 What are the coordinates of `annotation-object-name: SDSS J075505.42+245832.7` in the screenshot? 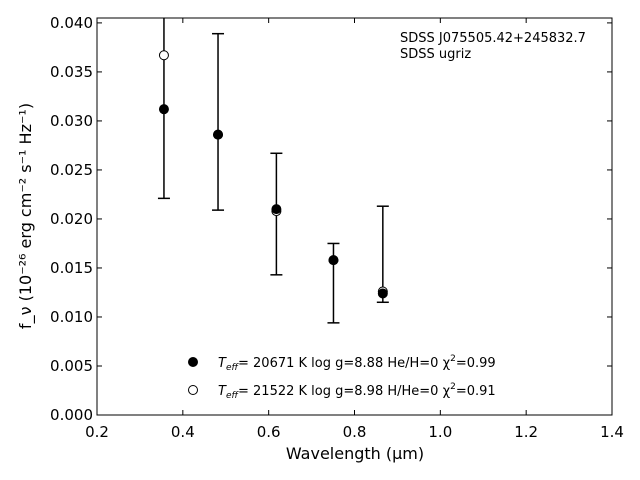 It's located at (493, 38).